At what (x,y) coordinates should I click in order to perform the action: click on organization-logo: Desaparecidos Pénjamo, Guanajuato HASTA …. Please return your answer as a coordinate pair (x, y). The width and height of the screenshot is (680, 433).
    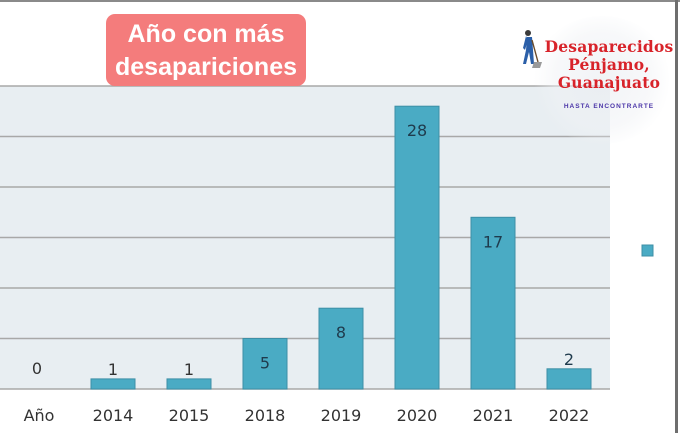
    Looking at the image, I should click on (596, 81).